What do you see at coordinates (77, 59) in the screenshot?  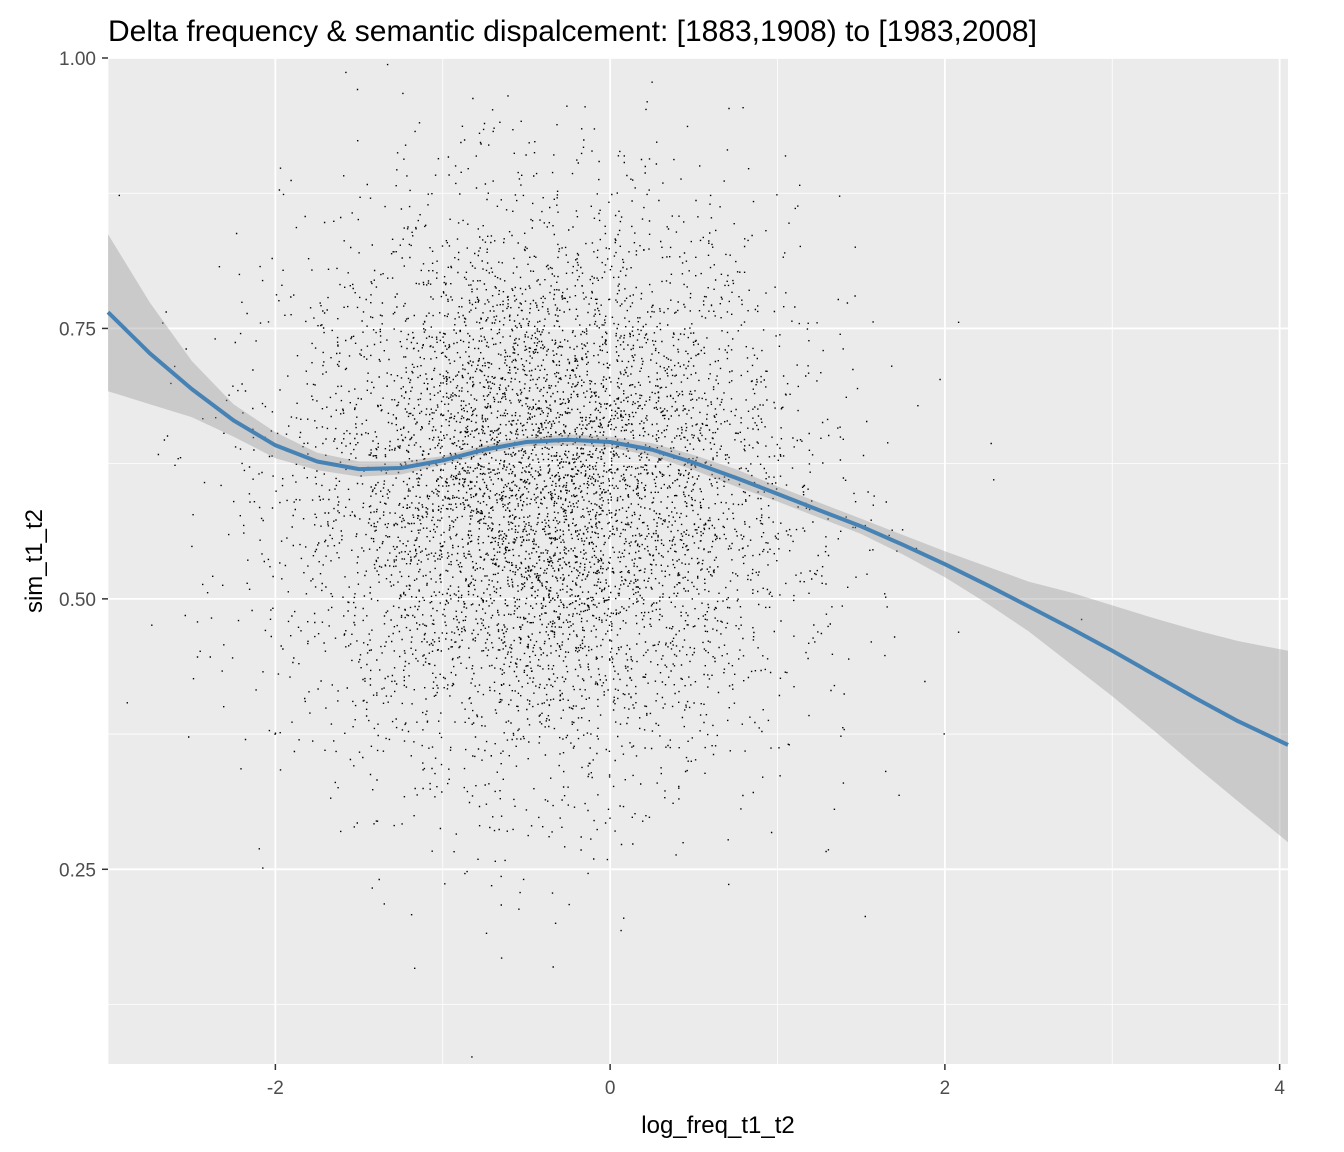 I see `y-tick-label: 1.00` at bounding box center [77, 59].